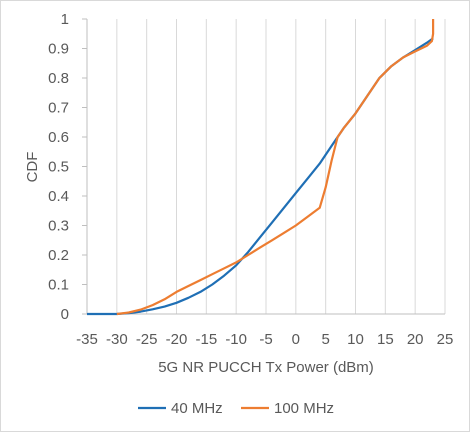  Describe the element at coordinates (236, 339) in the screenshot. I see `x-tick-label: -10` at that location.